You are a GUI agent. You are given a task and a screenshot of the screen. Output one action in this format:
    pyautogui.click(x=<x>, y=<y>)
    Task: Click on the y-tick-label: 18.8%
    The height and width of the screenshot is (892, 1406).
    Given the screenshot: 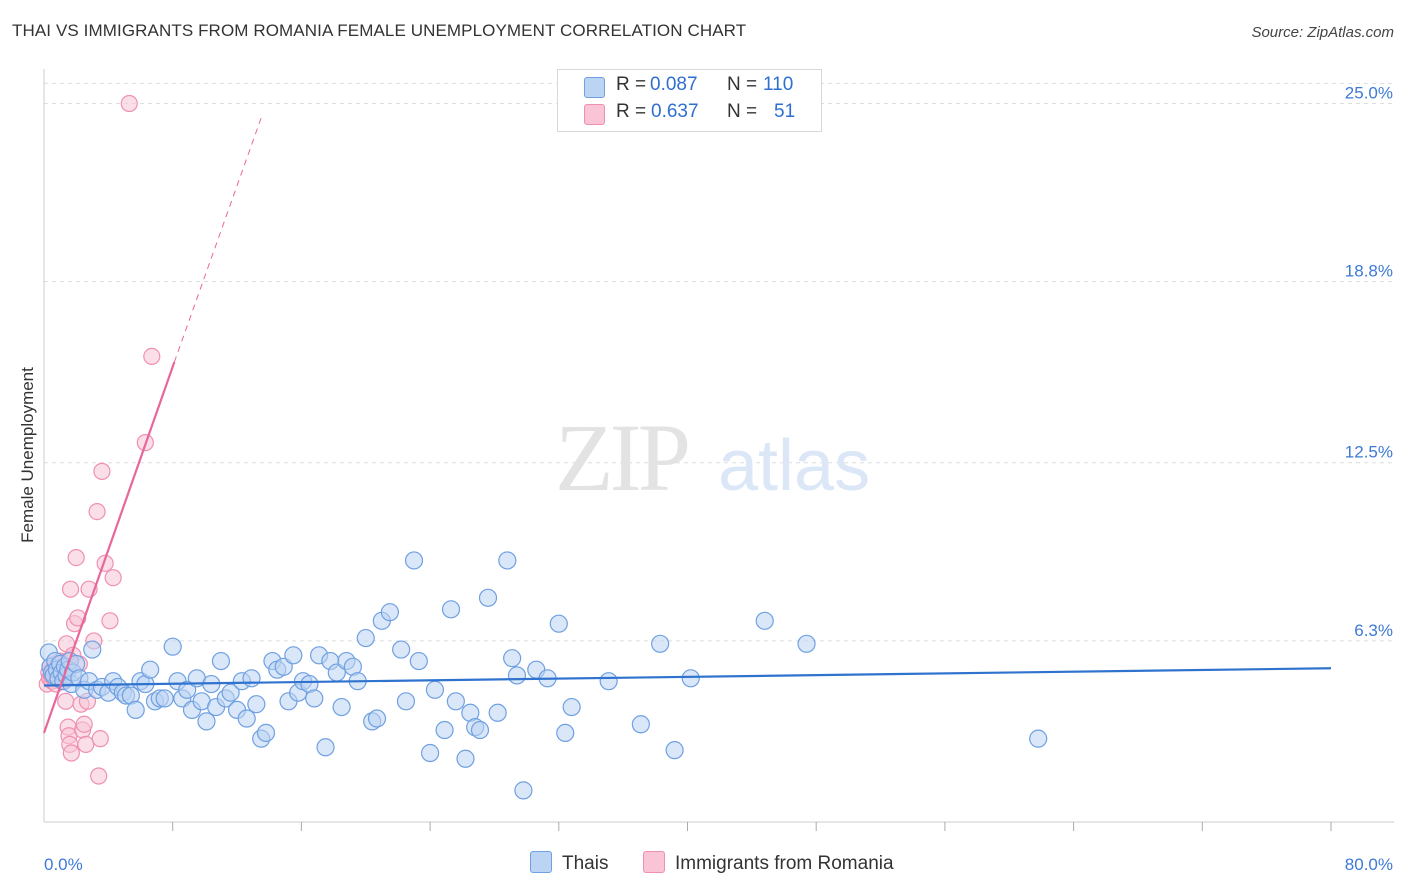 What is the action you would take?
    pyautogui.click(x=1369, y=271)
    